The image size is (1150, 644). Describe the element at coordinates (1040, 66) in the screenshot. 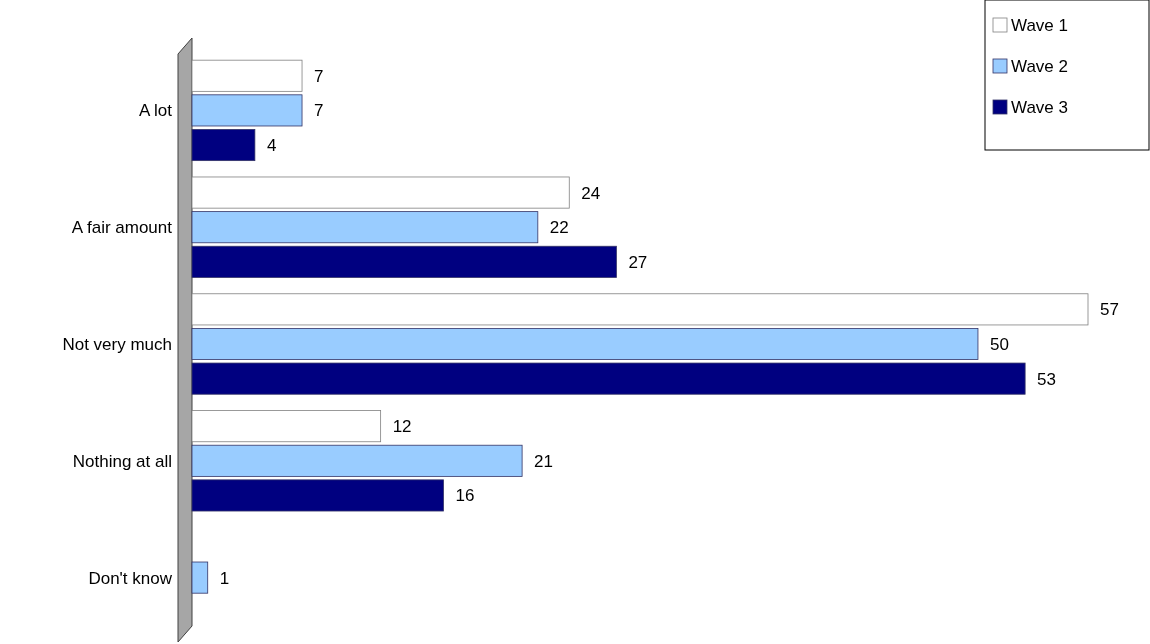

I see `legend-label: Wave 2` at that location.